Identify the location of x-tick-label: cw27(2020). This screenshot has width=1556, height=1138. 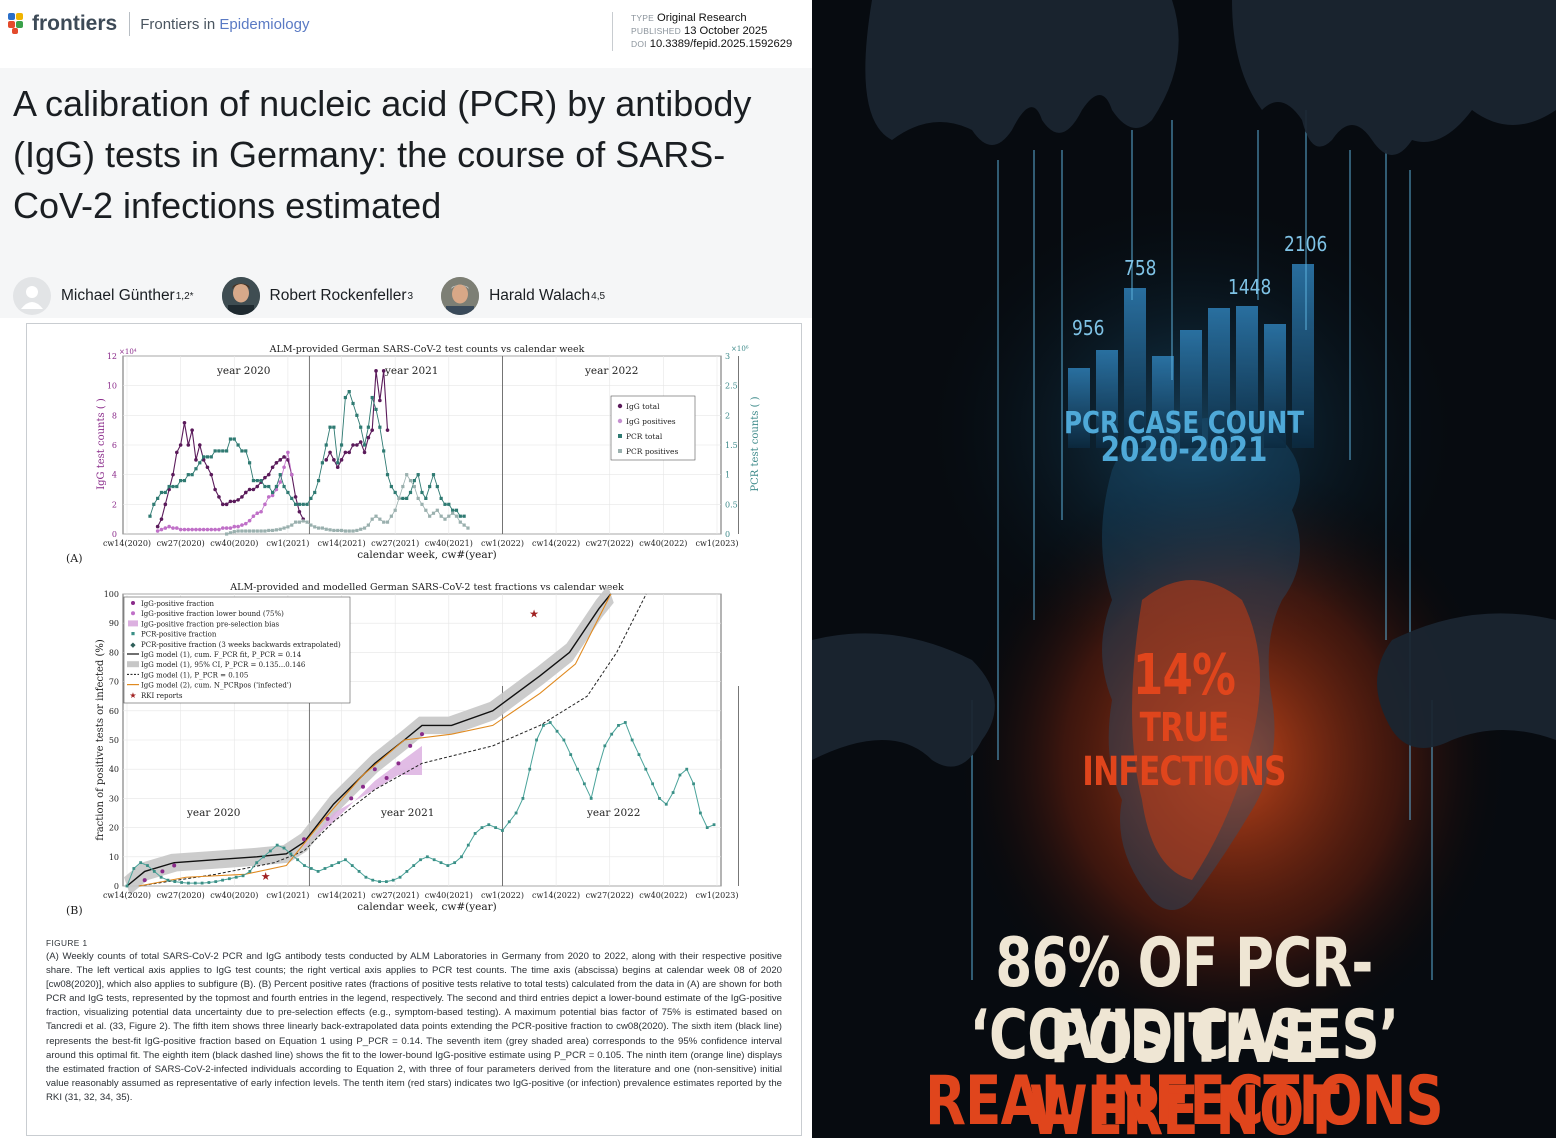
(181, 895).